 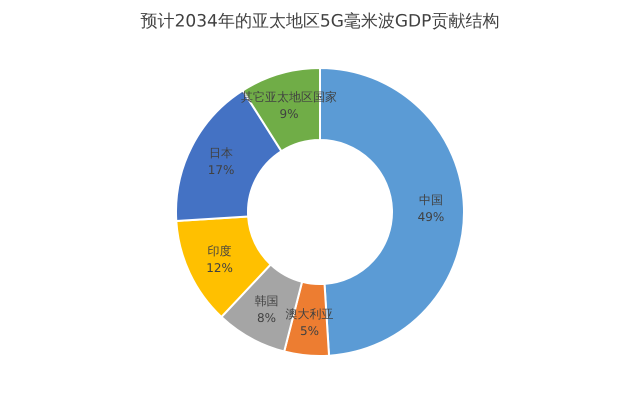 I want to click on slice-label: 其它亚太地区国家, so click(x=289, y=97).